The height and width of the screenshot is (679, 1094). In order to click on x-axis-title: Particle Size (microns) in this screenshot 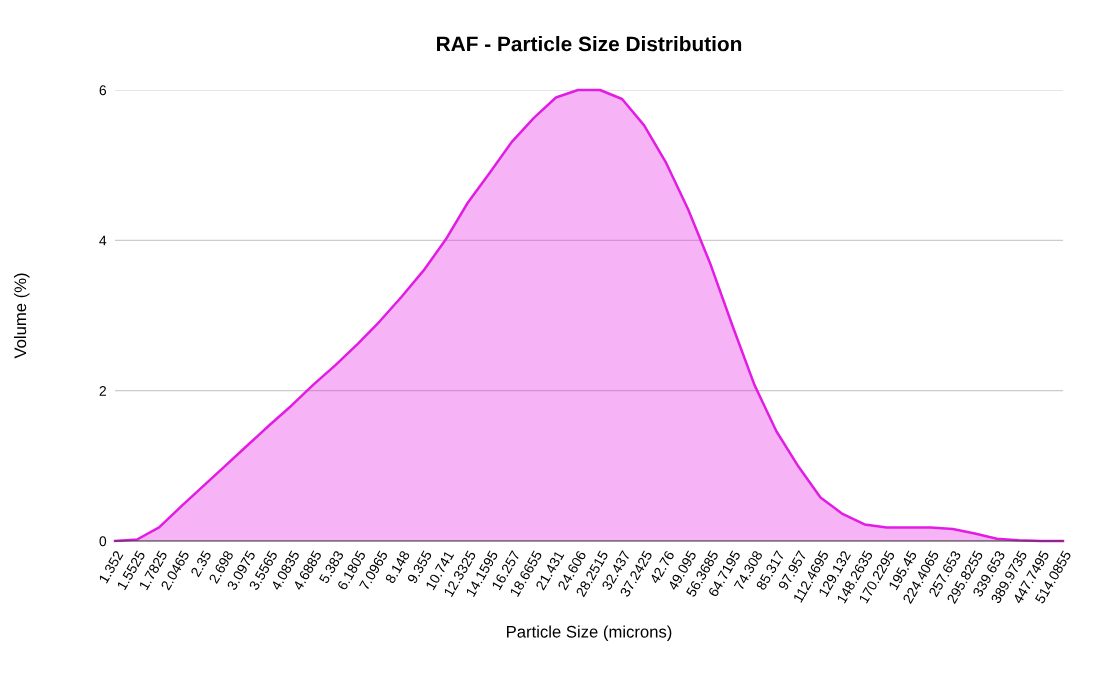, I will do `click(589, 633)`.